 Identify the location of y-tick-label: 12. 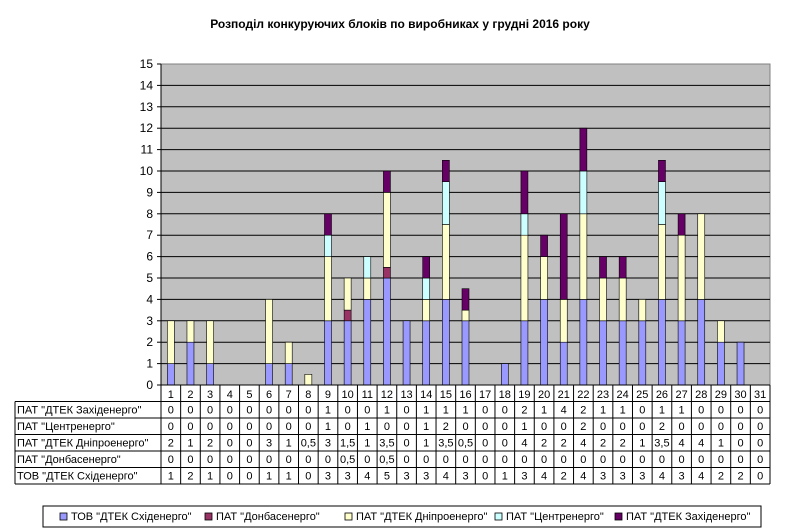
(147, 128).